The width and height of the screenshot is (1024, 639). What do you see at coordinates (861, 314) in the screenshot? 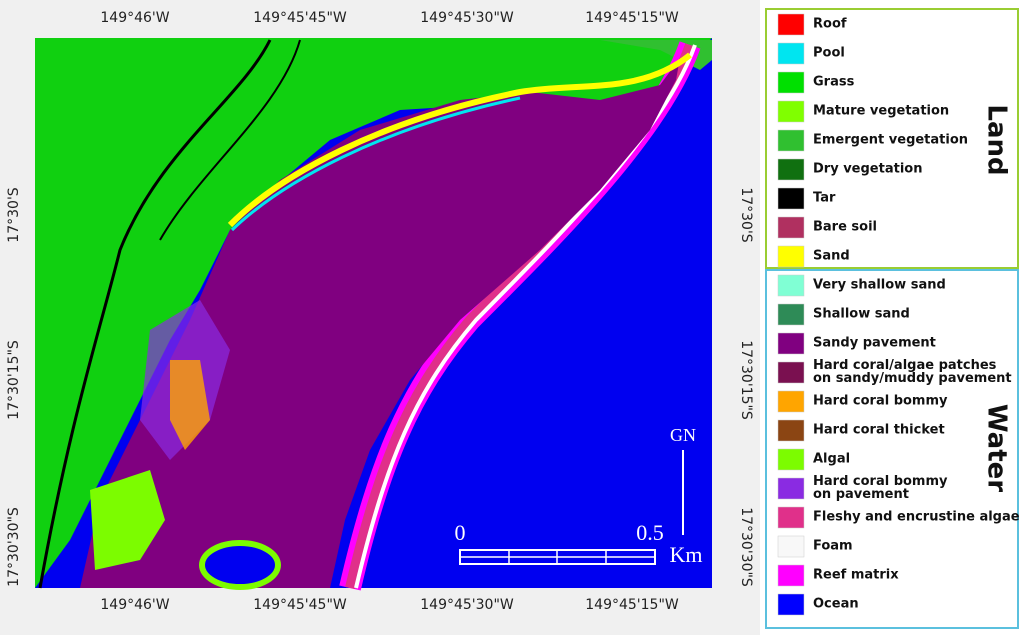
I see `legend-label: Shallow sand` at bounding box center [861, 314].